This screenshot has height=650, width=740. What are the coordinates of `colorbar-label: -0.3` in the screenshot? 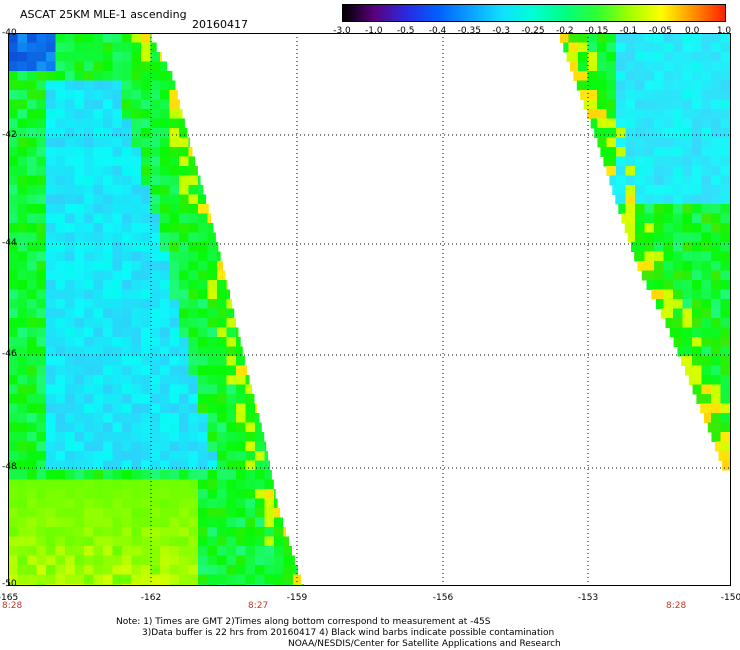 It's located at (501, 31).